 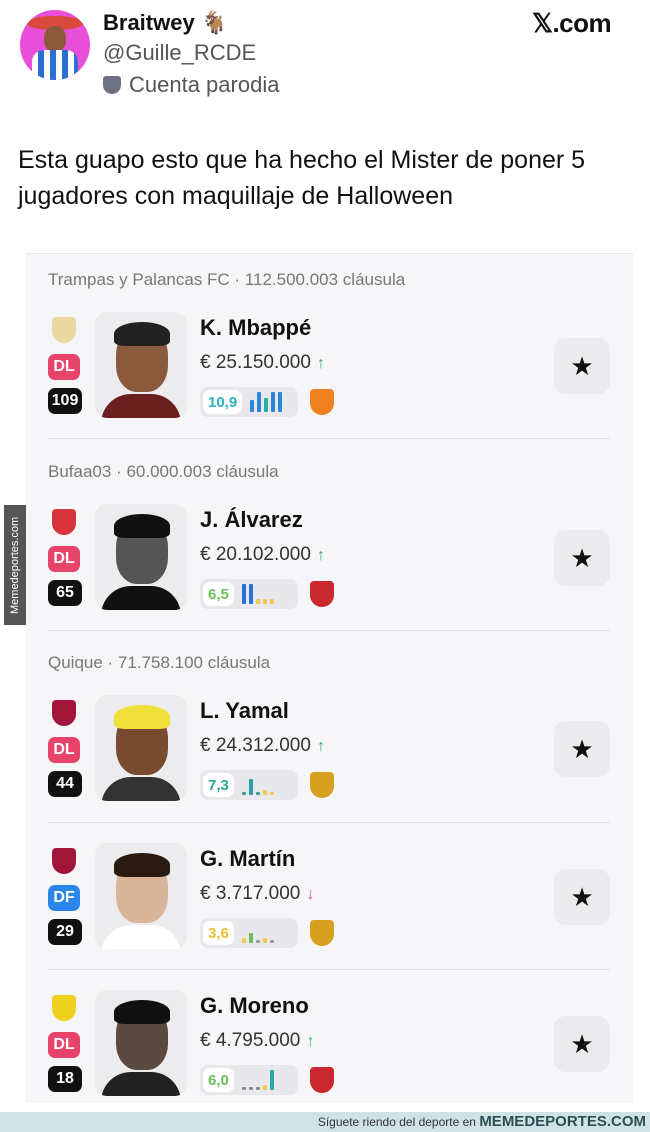 I want to click on price-value: € 25.150.000, so click(x=255, y=362).